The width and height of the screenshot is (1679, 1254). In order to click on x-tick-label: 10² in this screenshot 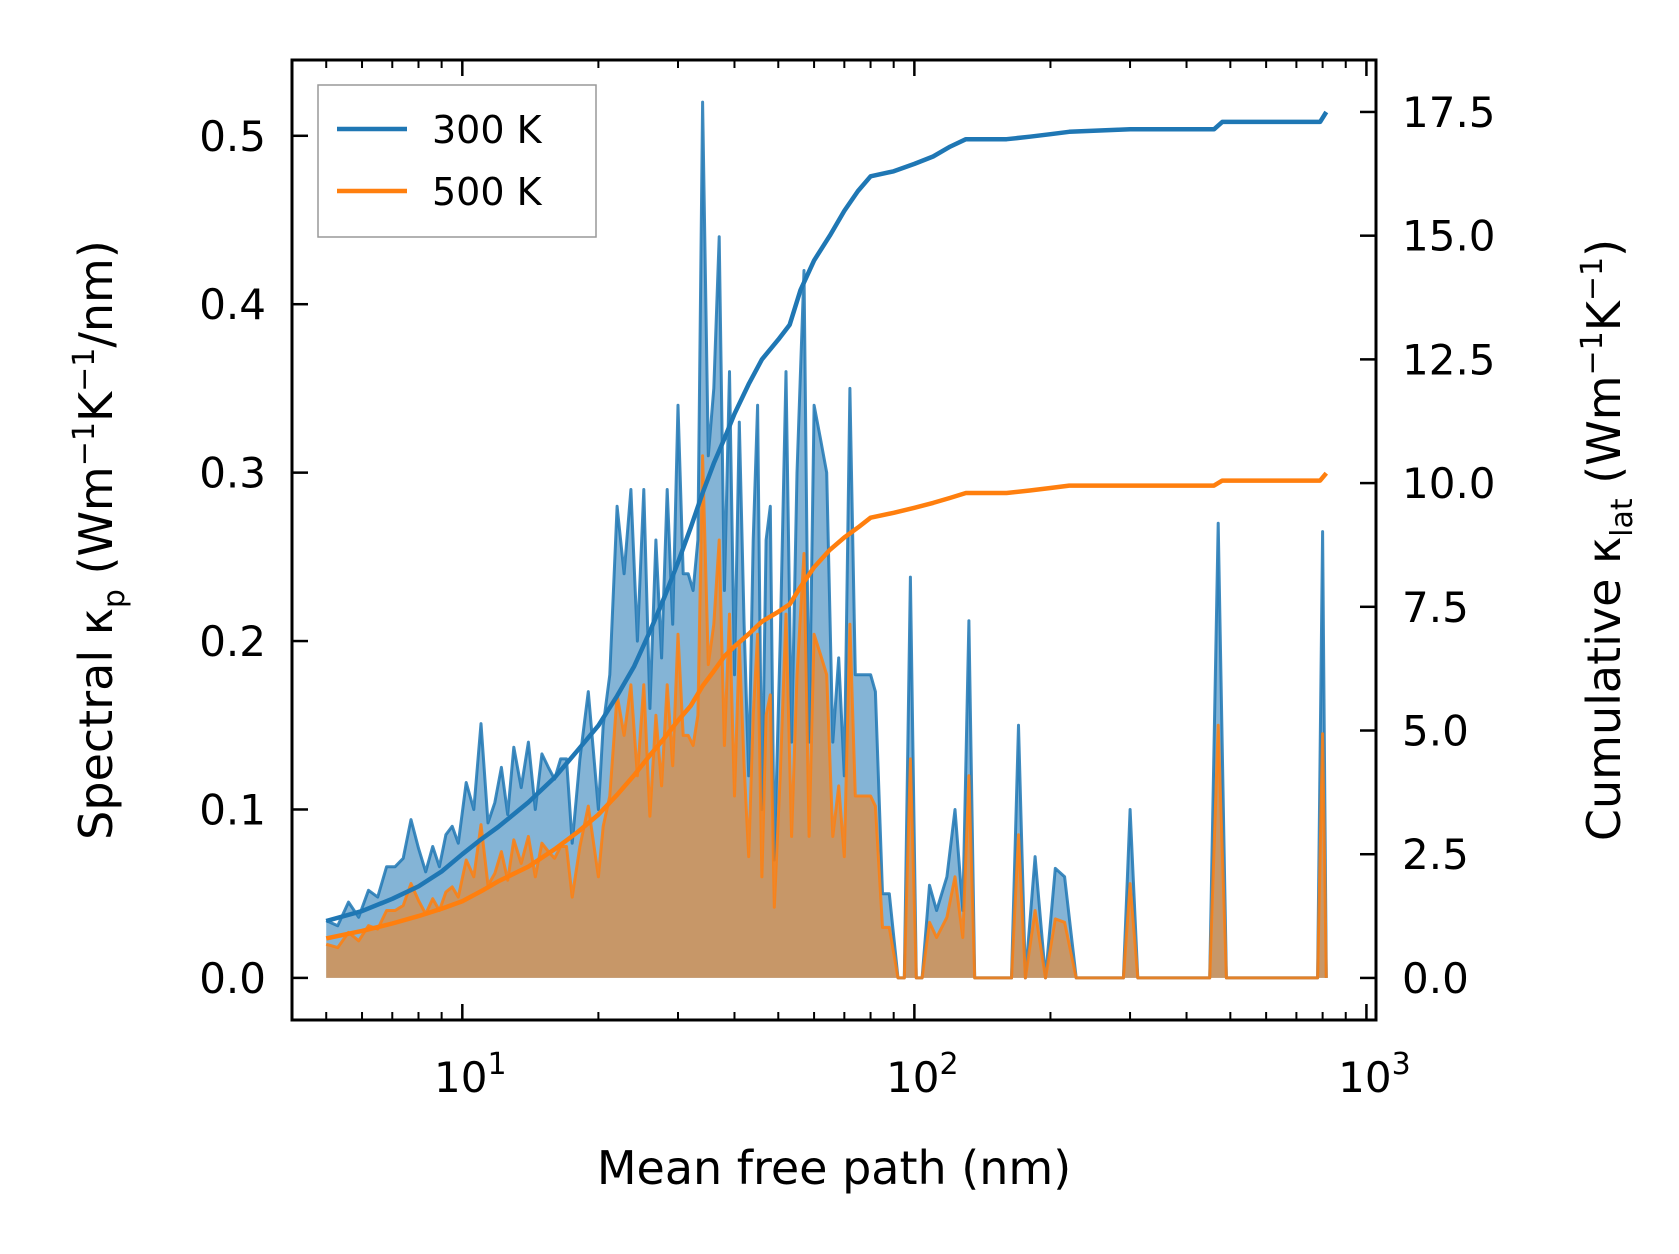, I will do `click(922, 1074)`.